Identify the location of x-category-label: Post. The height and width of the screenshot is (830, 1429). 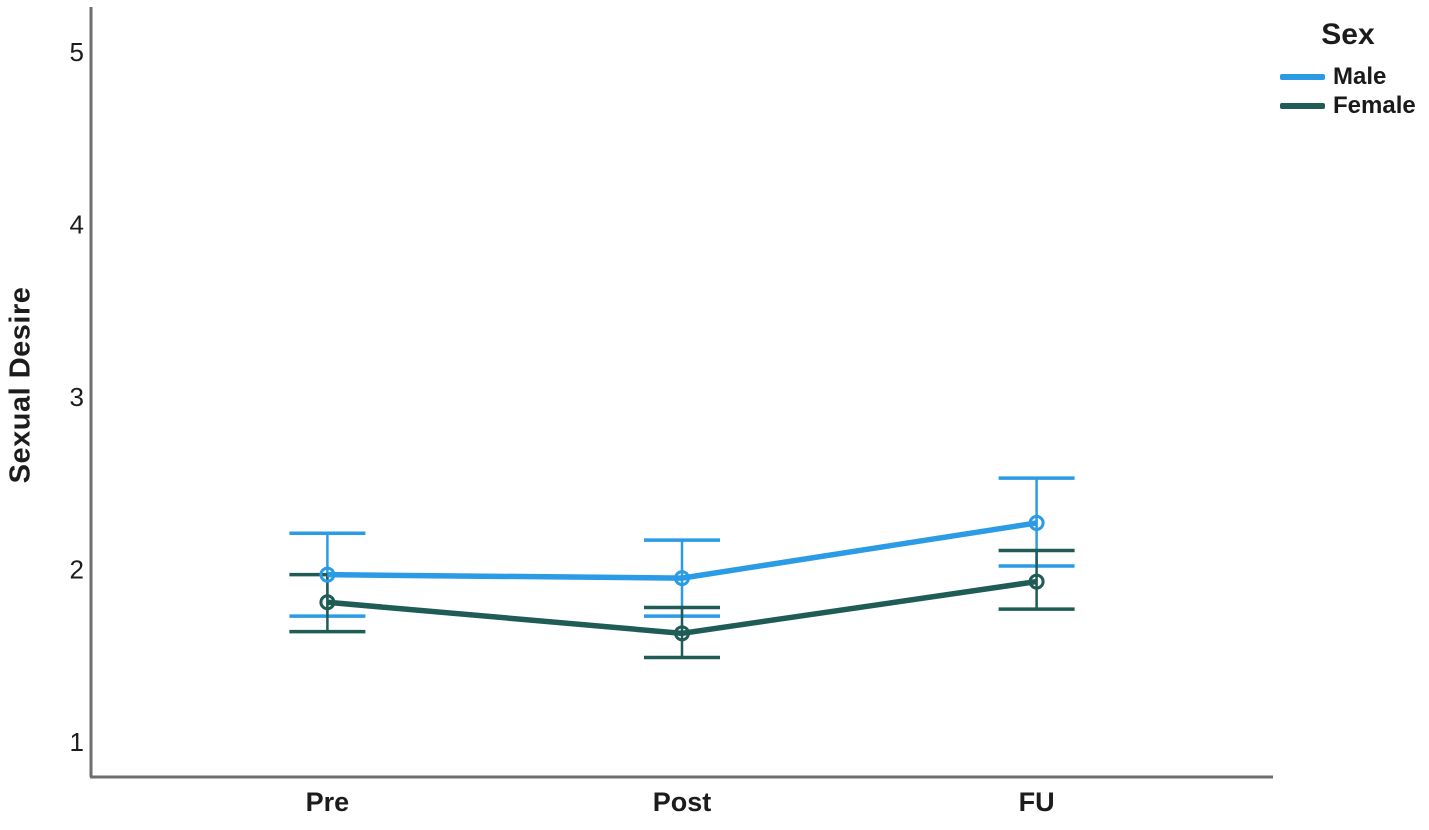
(682, 802).